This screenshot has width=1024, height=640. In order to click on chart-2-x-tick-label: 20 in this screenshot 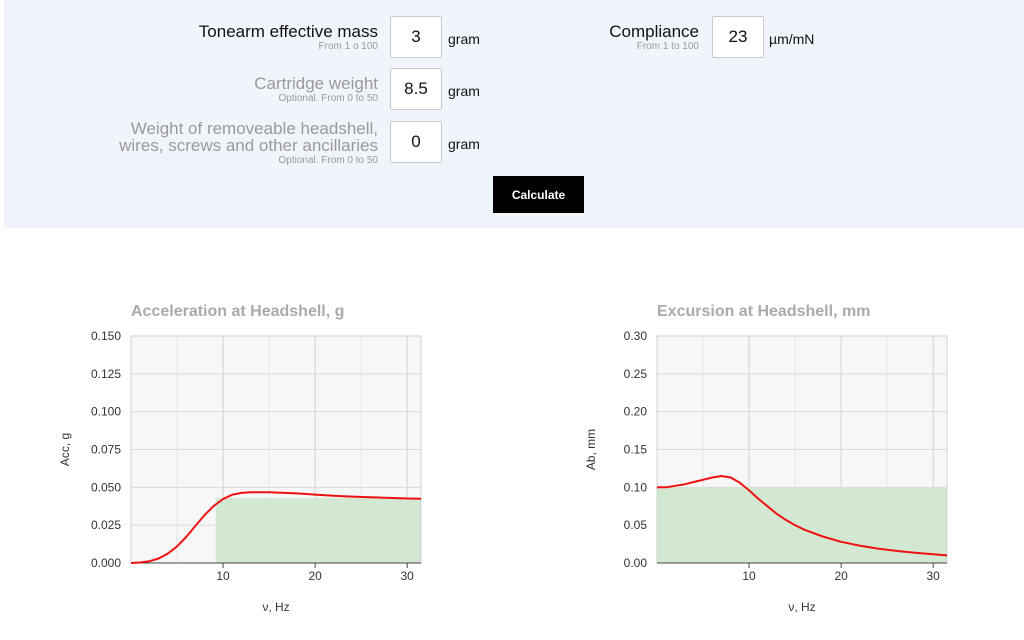, I will do `click(841, 576)`.